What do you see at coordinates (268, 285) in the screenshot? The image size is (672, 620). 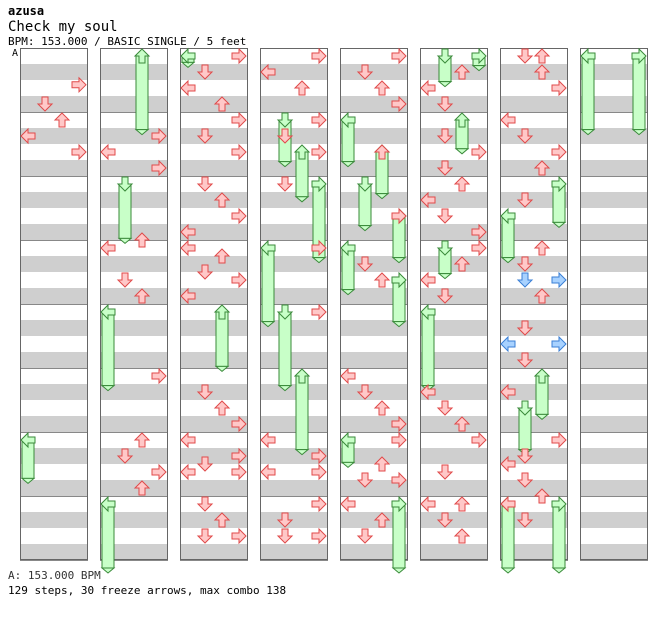 I see `freeze-body` at bounding box center [268, 285].